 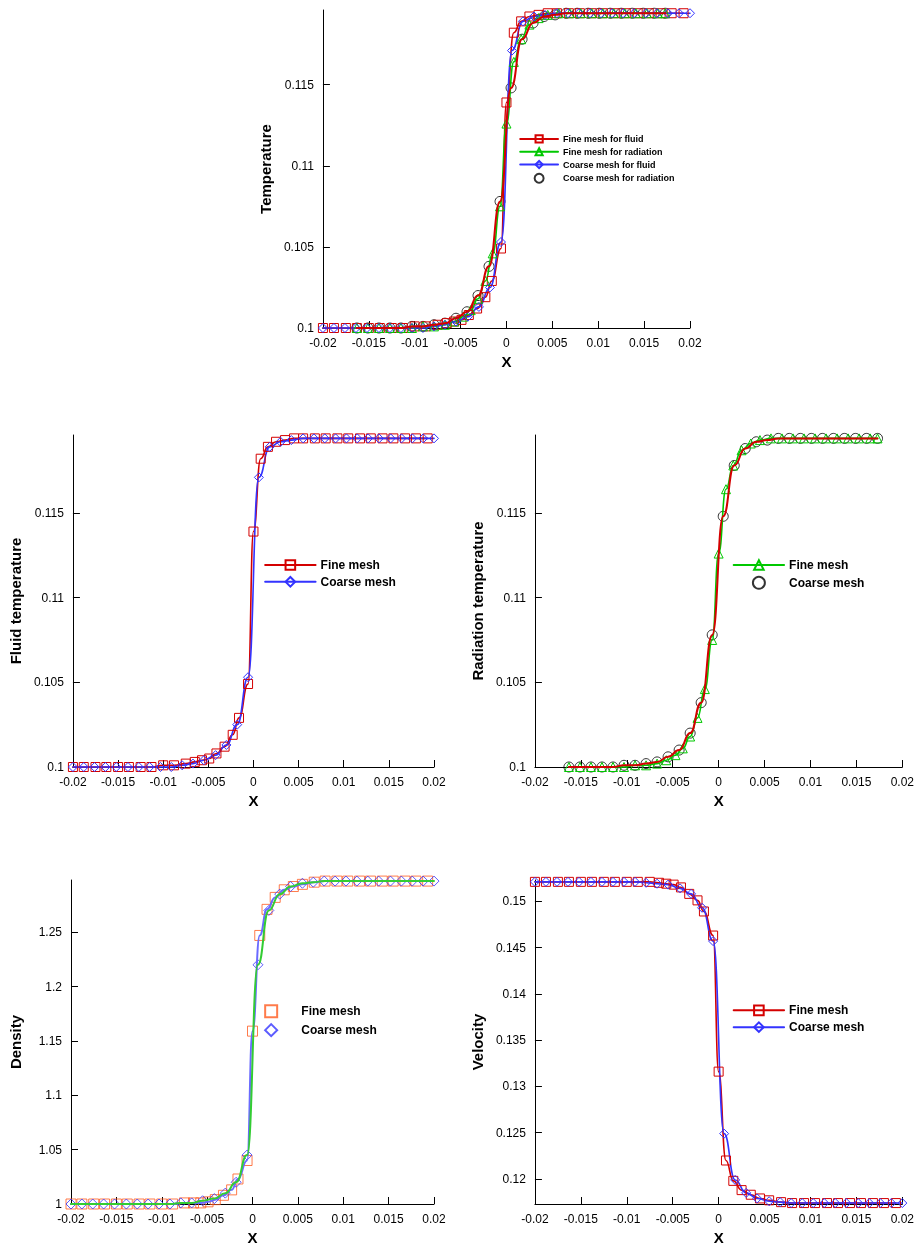 I want to click on y-axis-title: Radiation temperature, so click(x=477, y=601).